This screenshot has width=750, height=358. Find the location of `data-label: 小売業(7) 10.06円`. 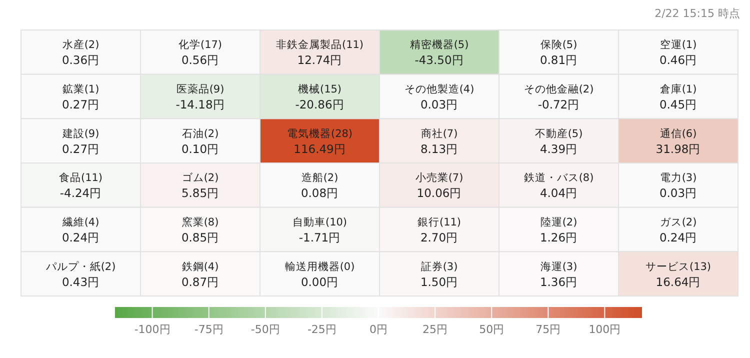

data-label: 小売業(7) 10.06円 is located at coordinates (439, 185).